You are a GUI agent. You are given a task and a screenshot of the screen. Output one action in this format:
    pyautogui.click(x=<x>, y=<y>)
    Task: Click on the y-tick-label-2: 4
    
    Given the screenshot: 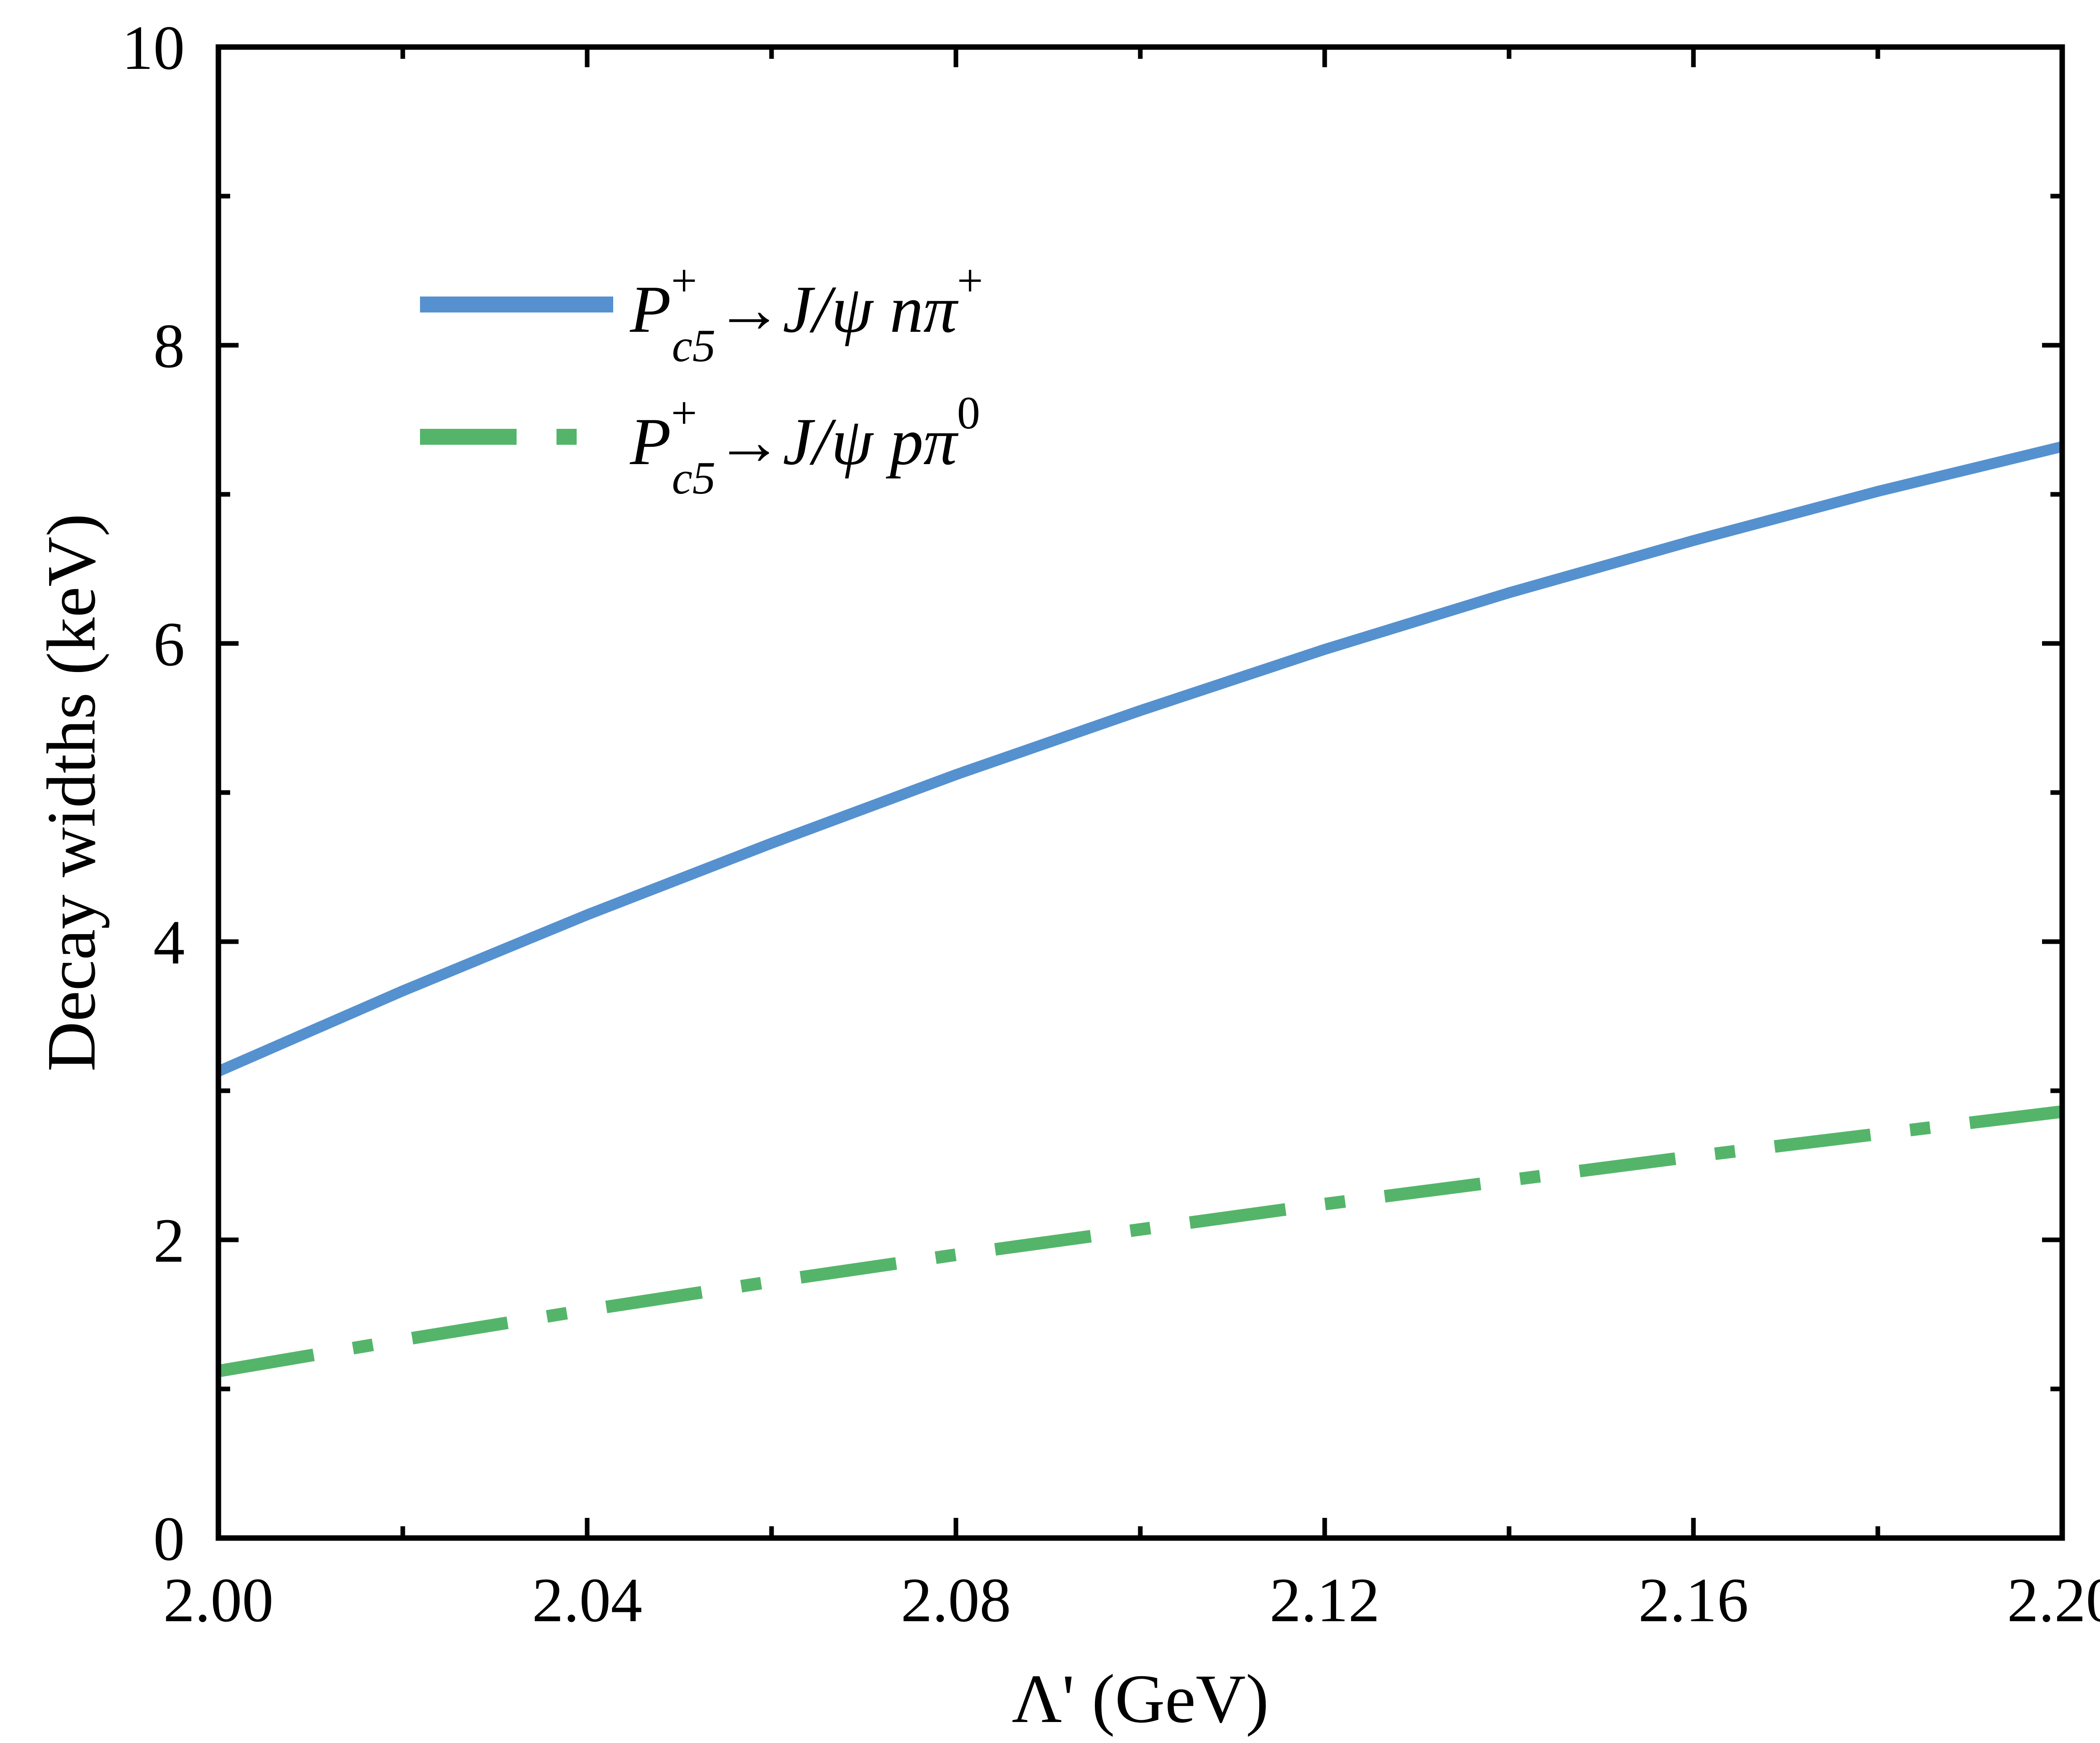 What is the action you would take?
    pyautogui.click(x=169, y=942)
    